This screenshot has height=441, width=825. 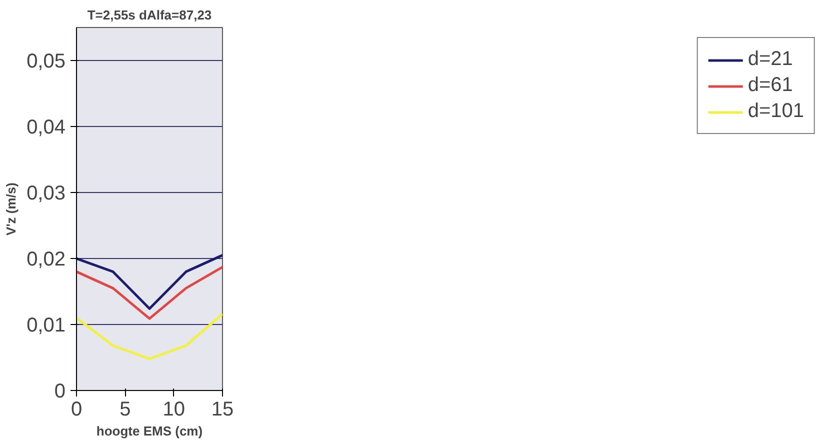 I want to click on chart-title: T=2,55s dAlfa=87,23, so click(x=149, y=15).